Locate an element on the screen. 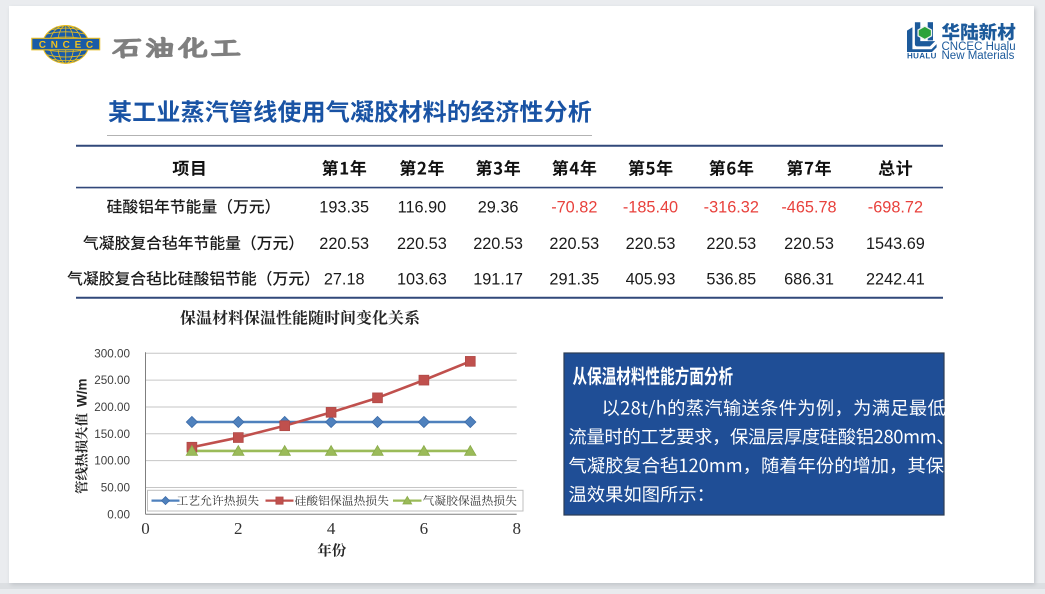 The width and height of the screenshot is (1045, 594). svg-text: 250.00 is located at coordinates (112, 380).